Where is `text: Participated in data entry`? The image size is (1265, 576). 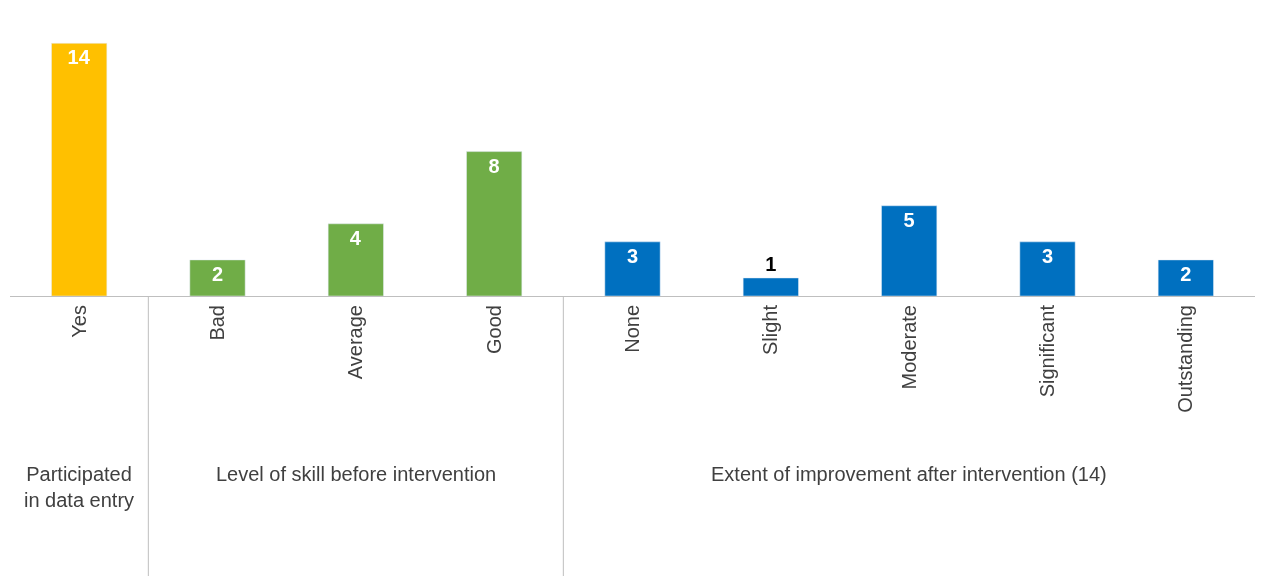 text: Participated in data entry is located at coordinates (79, 487).